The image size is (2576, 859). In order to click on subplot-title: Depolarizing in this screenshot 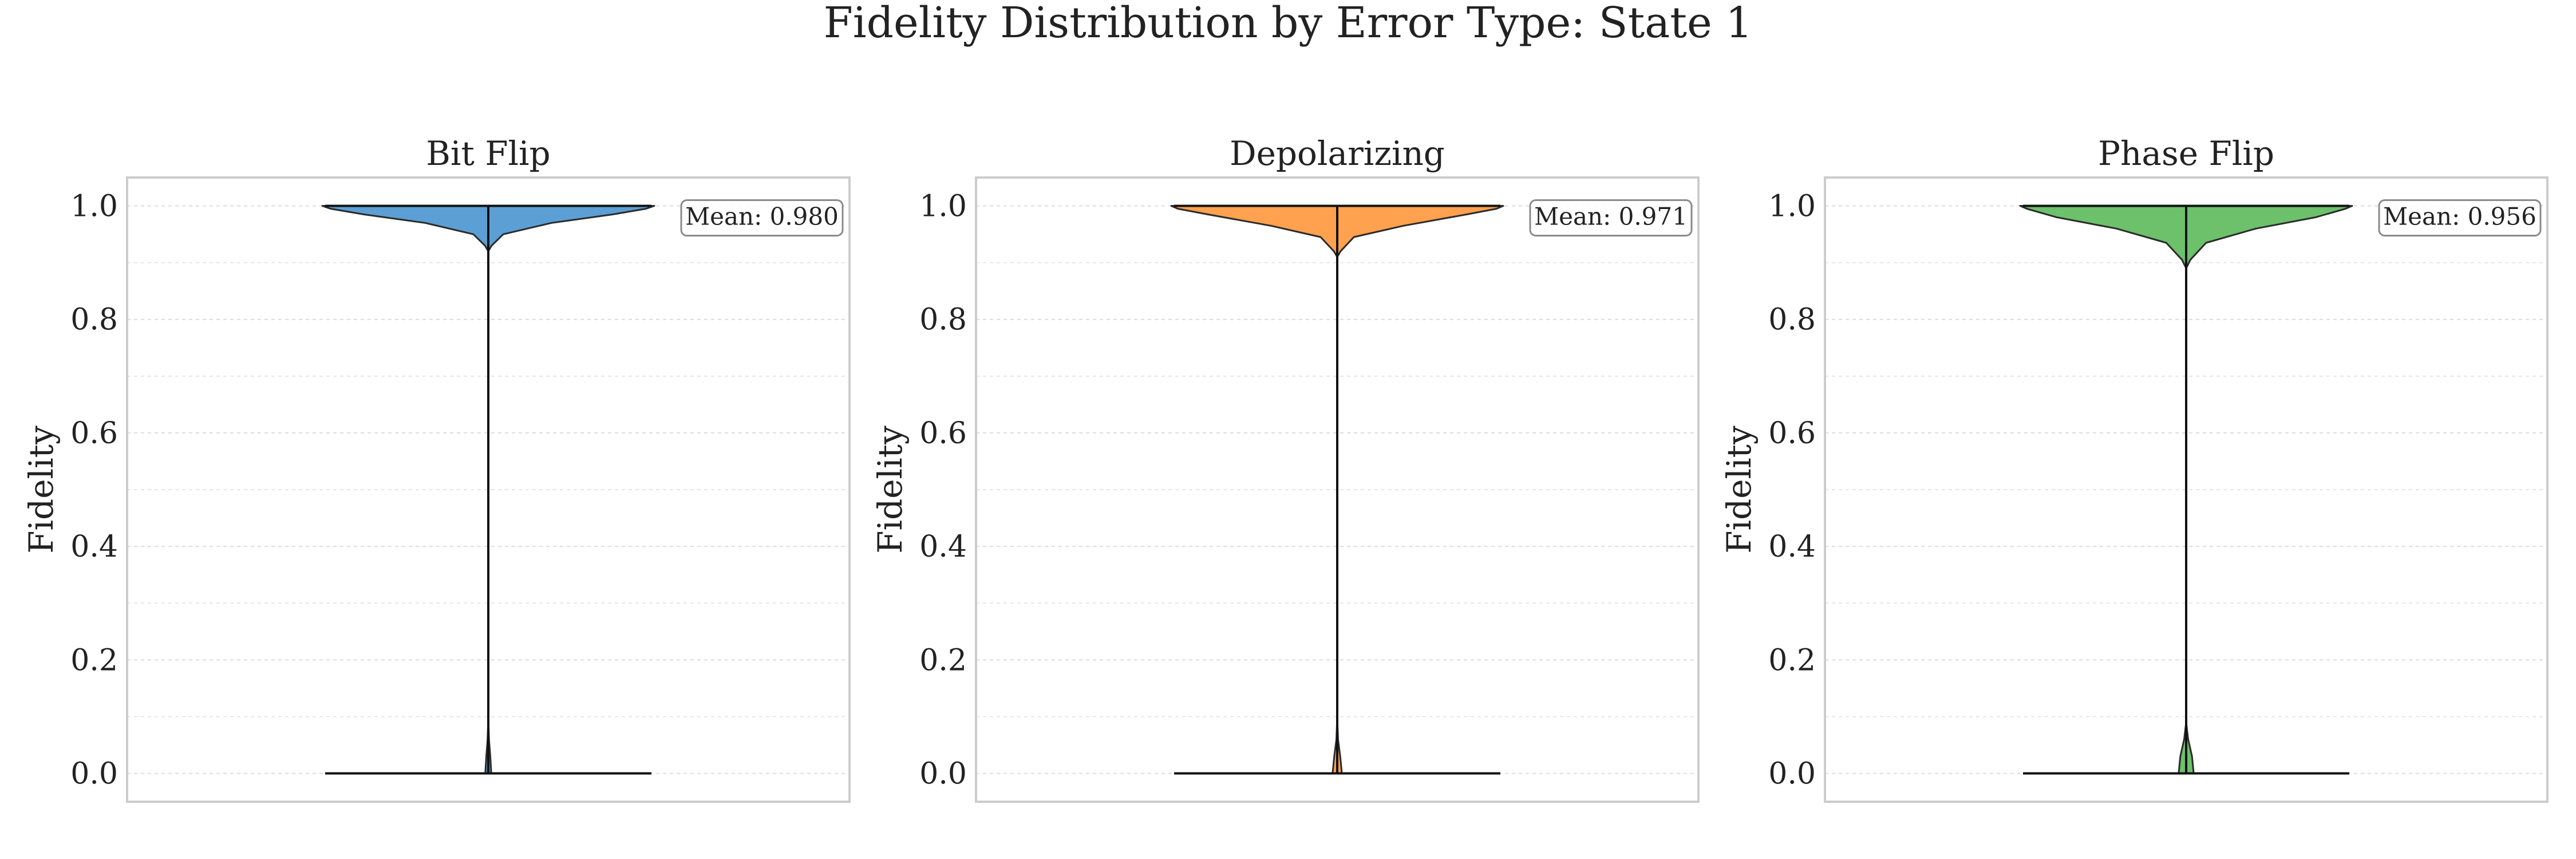, I will do `click(1337, 153)`.